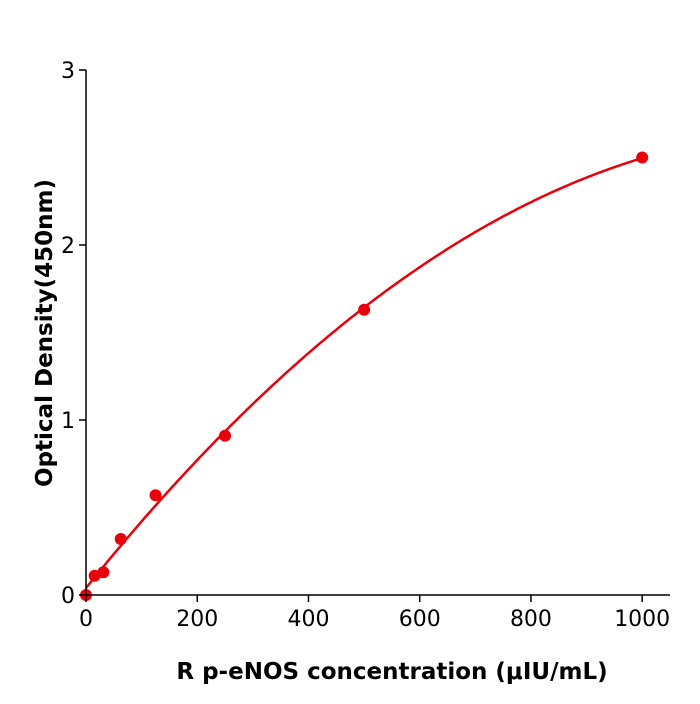 The height and width of the screenshot is (704, 700). Describe the element at coordinates (420, 619) in the screenshot. I see `x-tick-label: 600` at that location.